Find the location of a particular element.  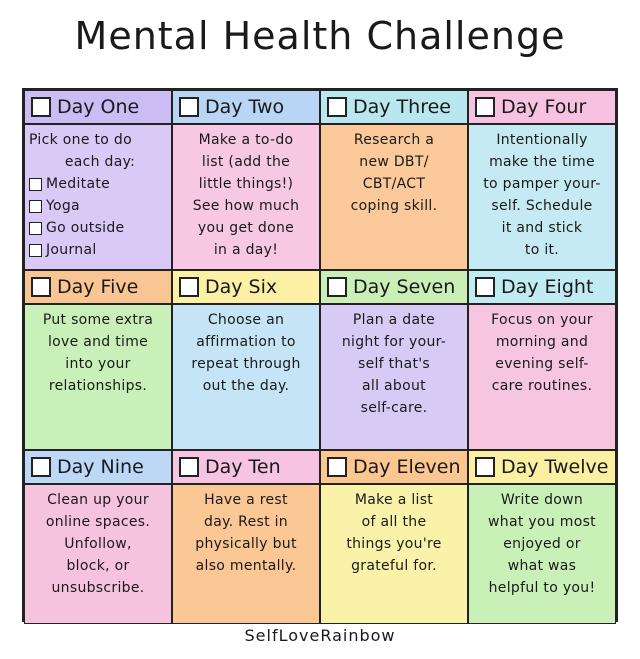

task-option: Journal is located at coordinates (100, 250).